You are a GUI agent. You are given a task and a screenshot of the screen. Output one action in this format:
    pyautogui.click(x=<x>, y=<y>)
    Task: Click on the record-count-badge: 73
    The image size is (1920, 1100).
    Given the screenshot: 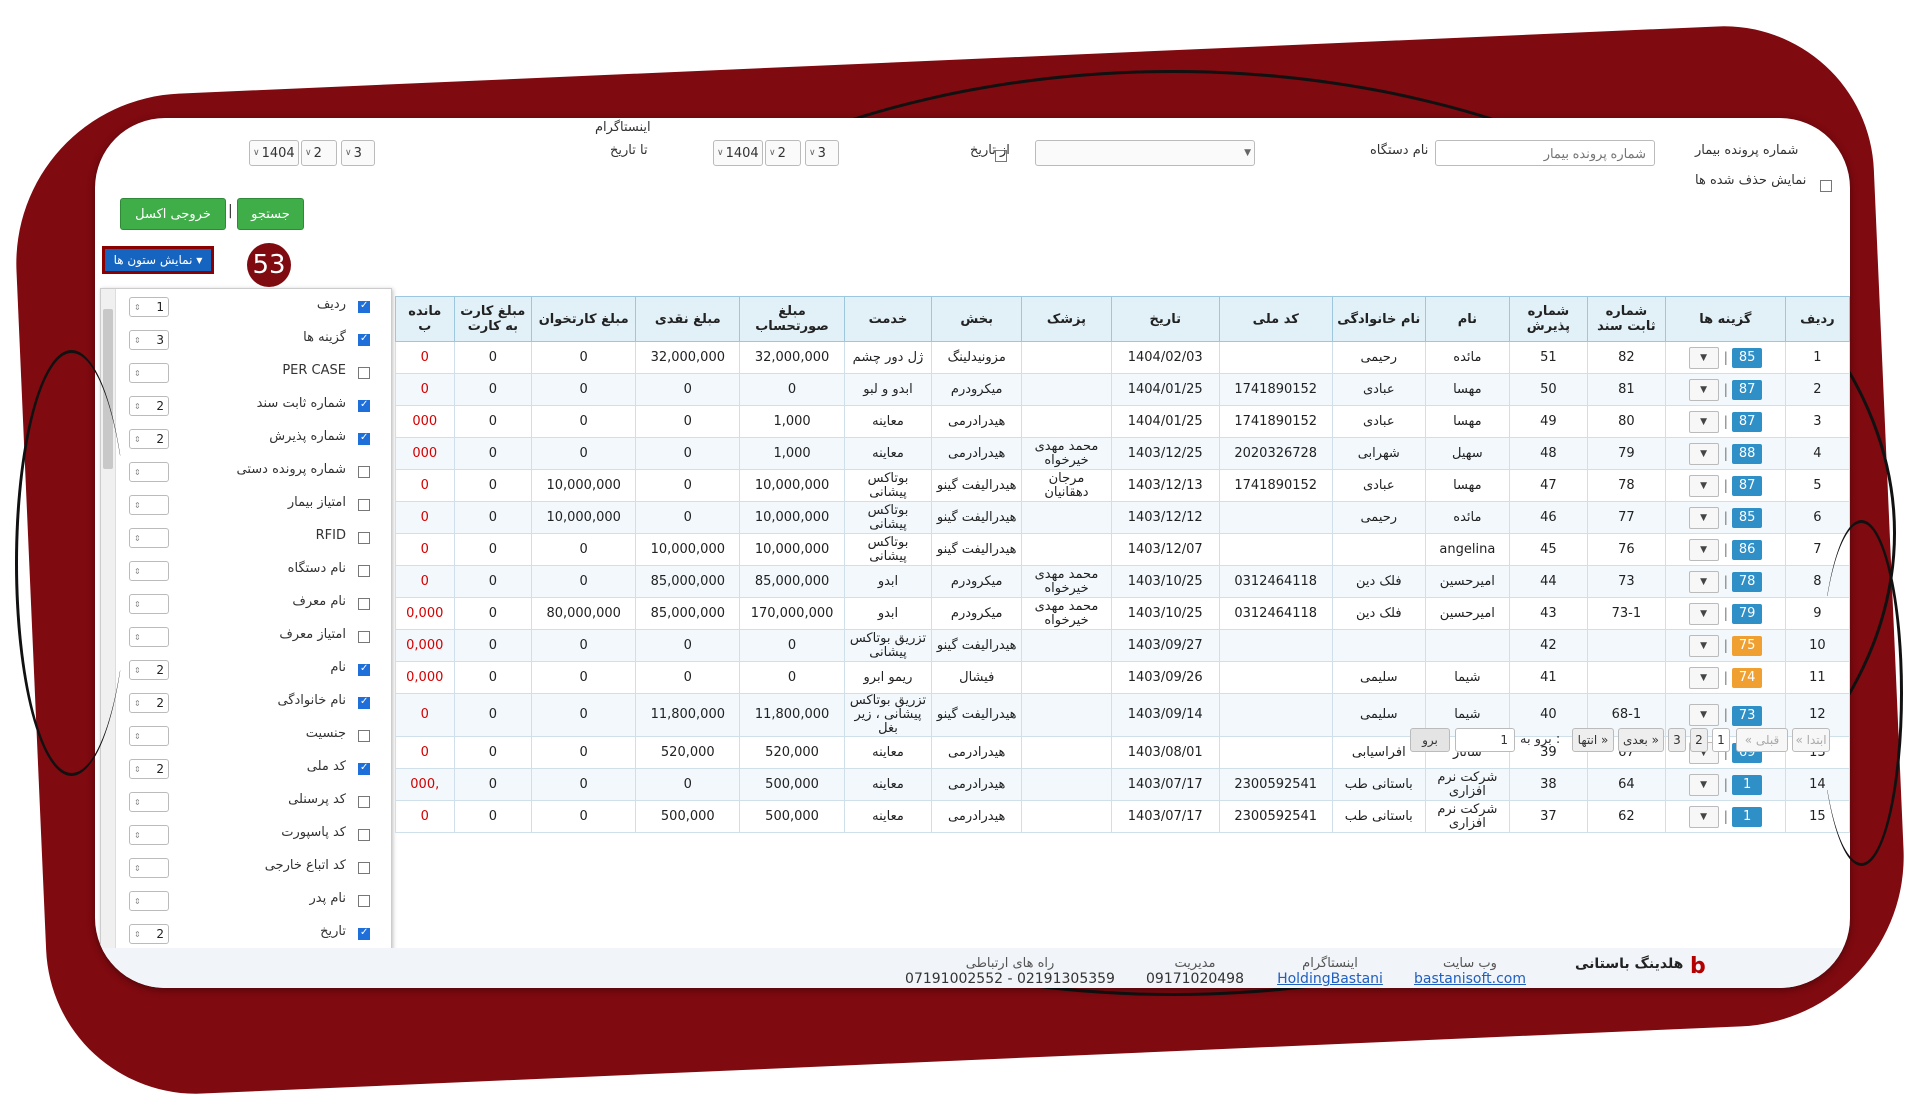 What is the action you would take?
    pyautogui.click(x=1747, y=715)
    